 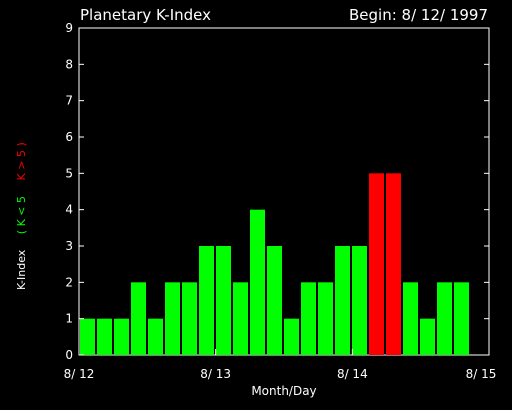 I want to click on y-tick-label: 7, so click(x=69, y=101).